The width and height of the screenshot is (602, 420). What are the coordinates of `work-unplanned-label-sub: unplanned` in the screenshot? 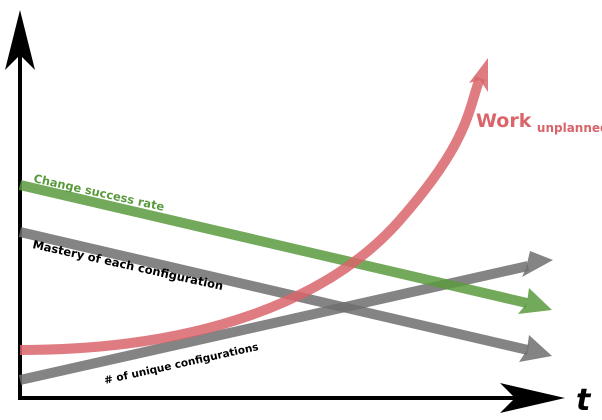 It's located at (569, 128).